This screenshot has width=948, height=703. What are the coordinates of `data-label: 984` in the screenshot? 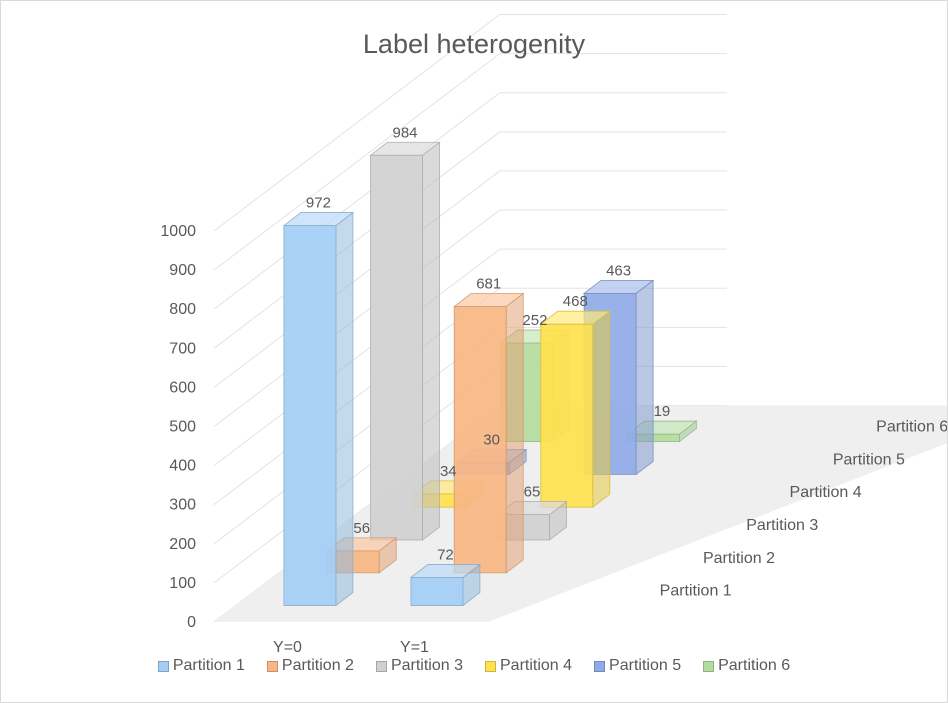 It's located at (404, 132).